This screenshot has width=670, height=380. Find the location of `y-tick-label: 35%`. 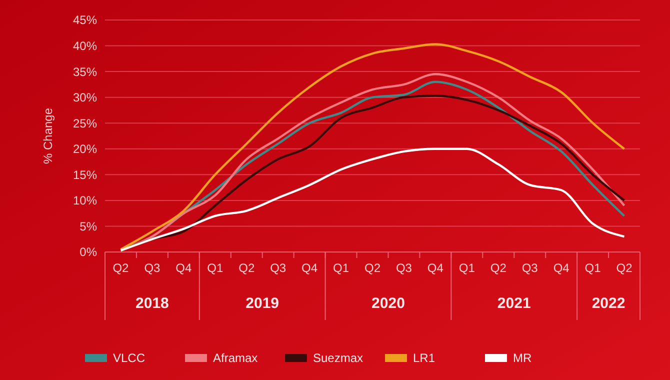

y-tick-label: 35% is located at coordinates (85, 71).